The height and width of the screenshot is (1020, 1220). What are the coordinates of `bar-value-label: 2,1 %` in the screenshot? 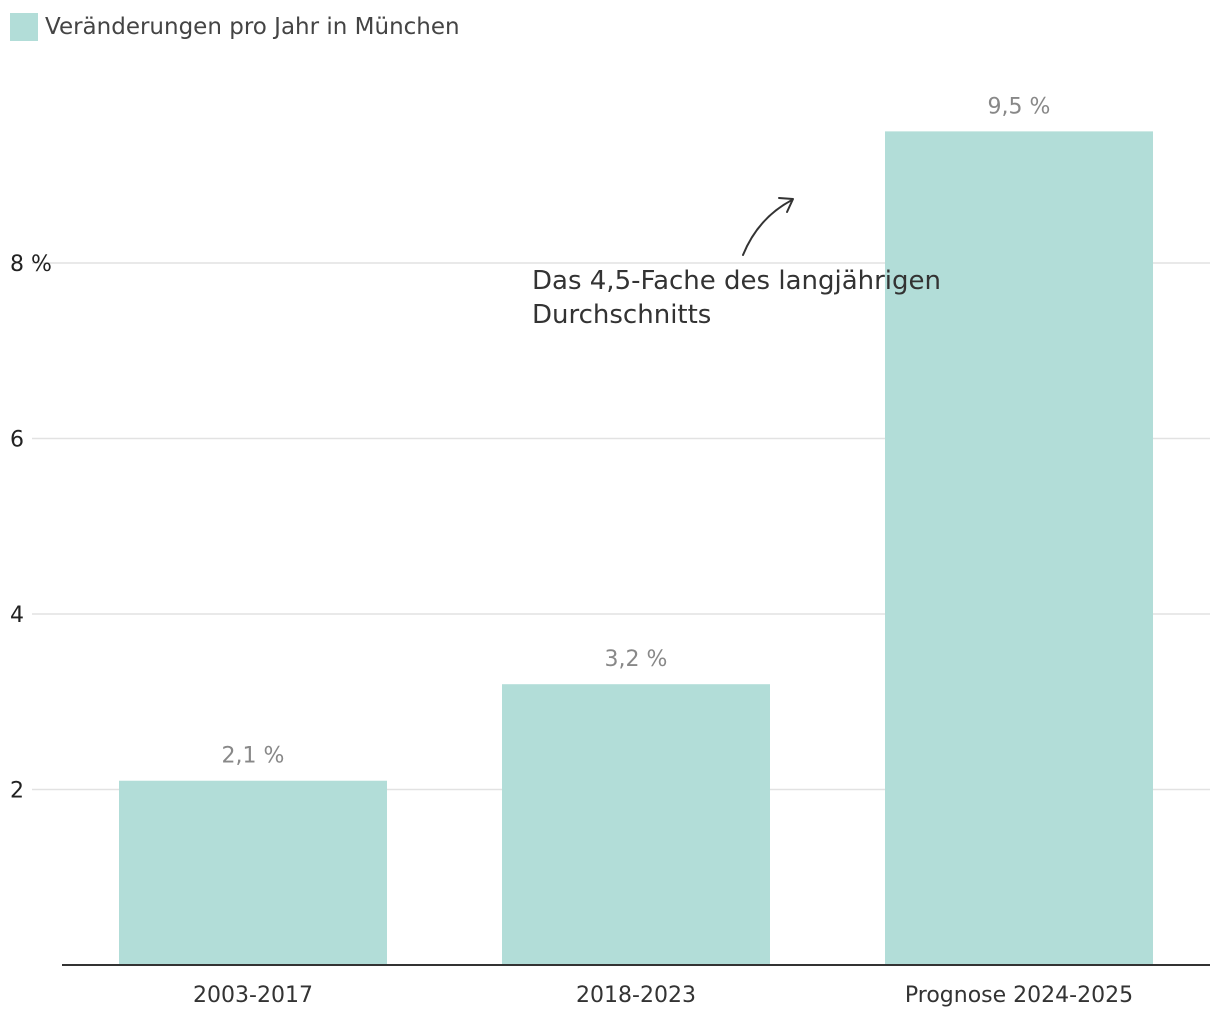 It's located at (253, 756).